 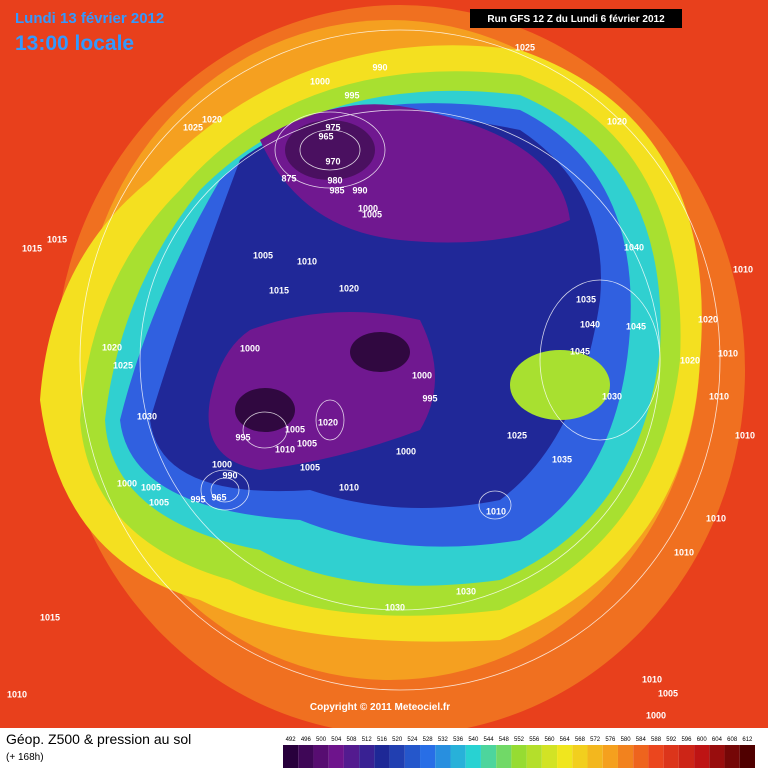 What do you see at coordinates (412, 740) in the screenshot?
I see `colorbar-label: 524` at bounding box center [412, 740].